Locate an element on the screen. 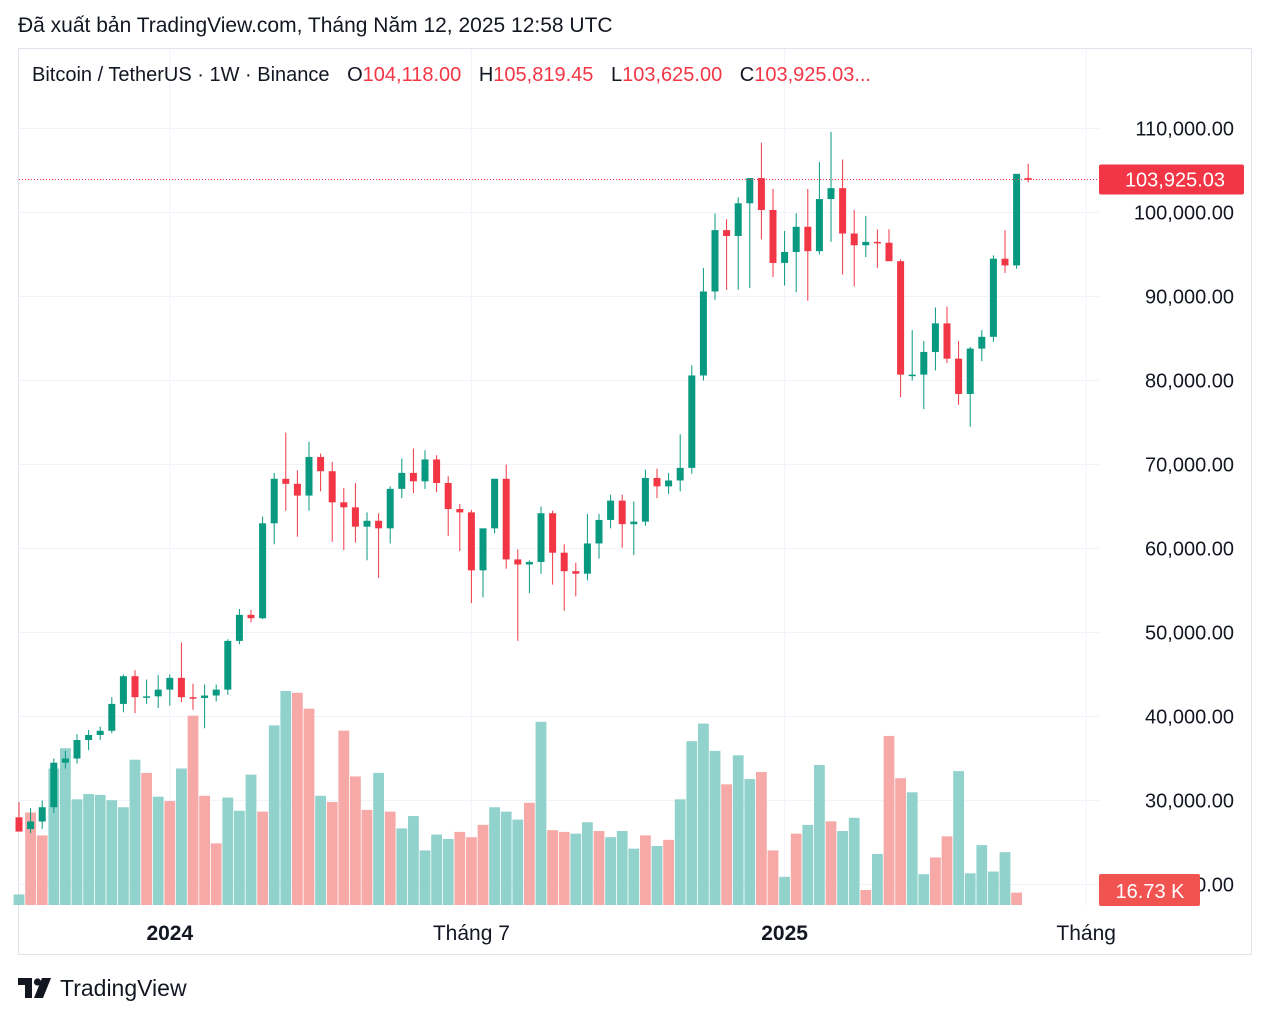 The image size is (1270, 1019). symbol-name: Bitcoin / TetherUS · 1W · Binance is located at coordinates (181, 75).